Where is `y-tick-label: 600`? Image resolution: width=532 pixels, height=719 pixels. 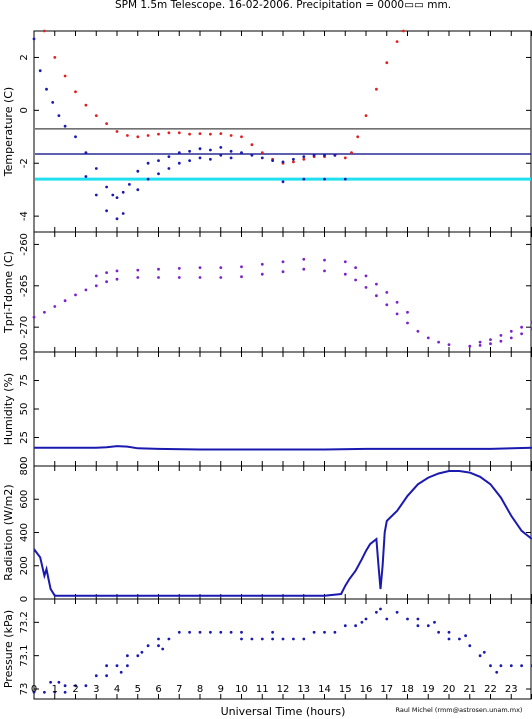
y-tick-label: 600 is located at coordinates (24, 499).